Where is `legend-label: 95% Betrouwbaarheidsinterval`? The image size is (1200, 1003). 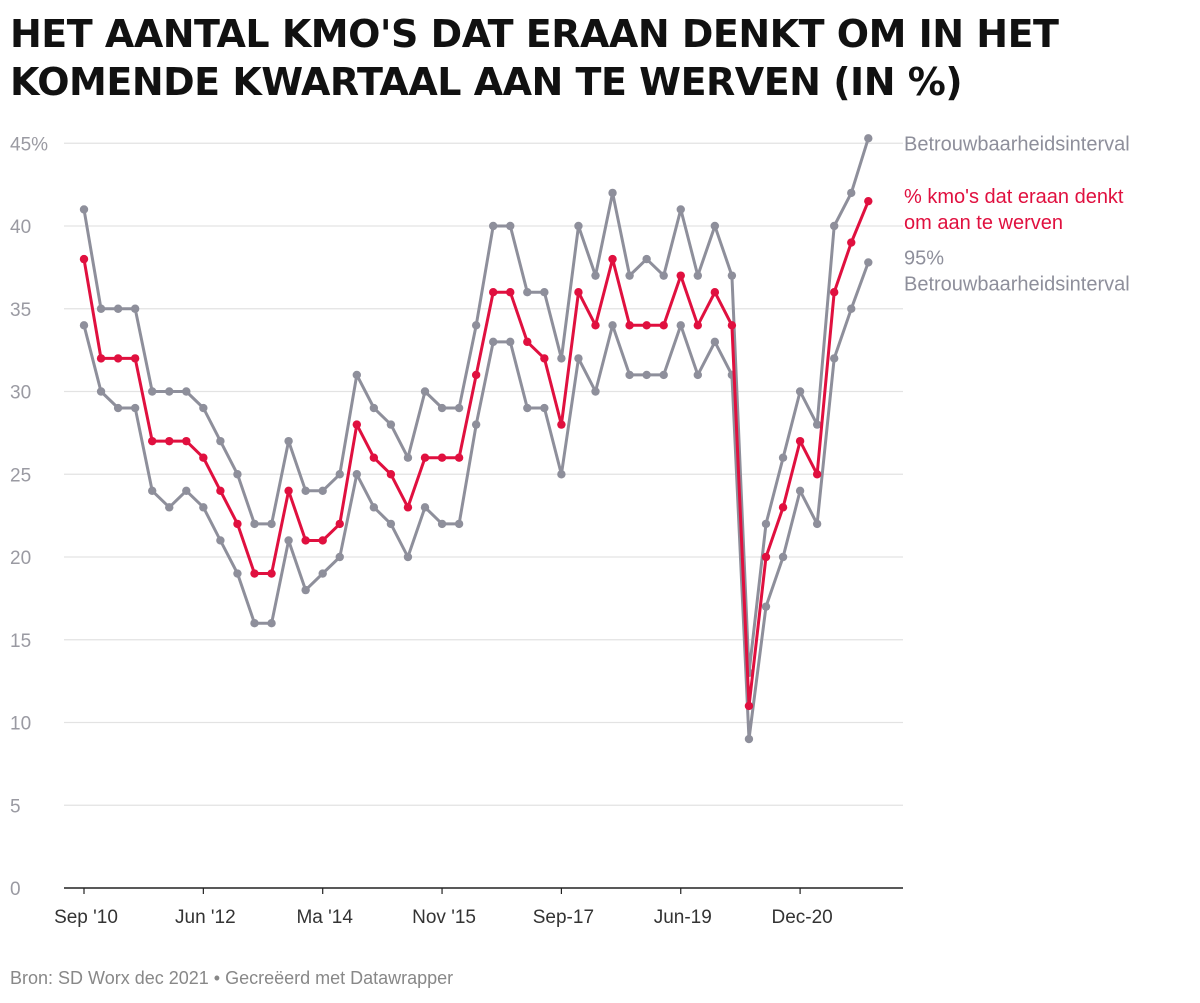 legend-label: 95% Betrouwbaarheidsinterval is located at coordinates (1017, 271).